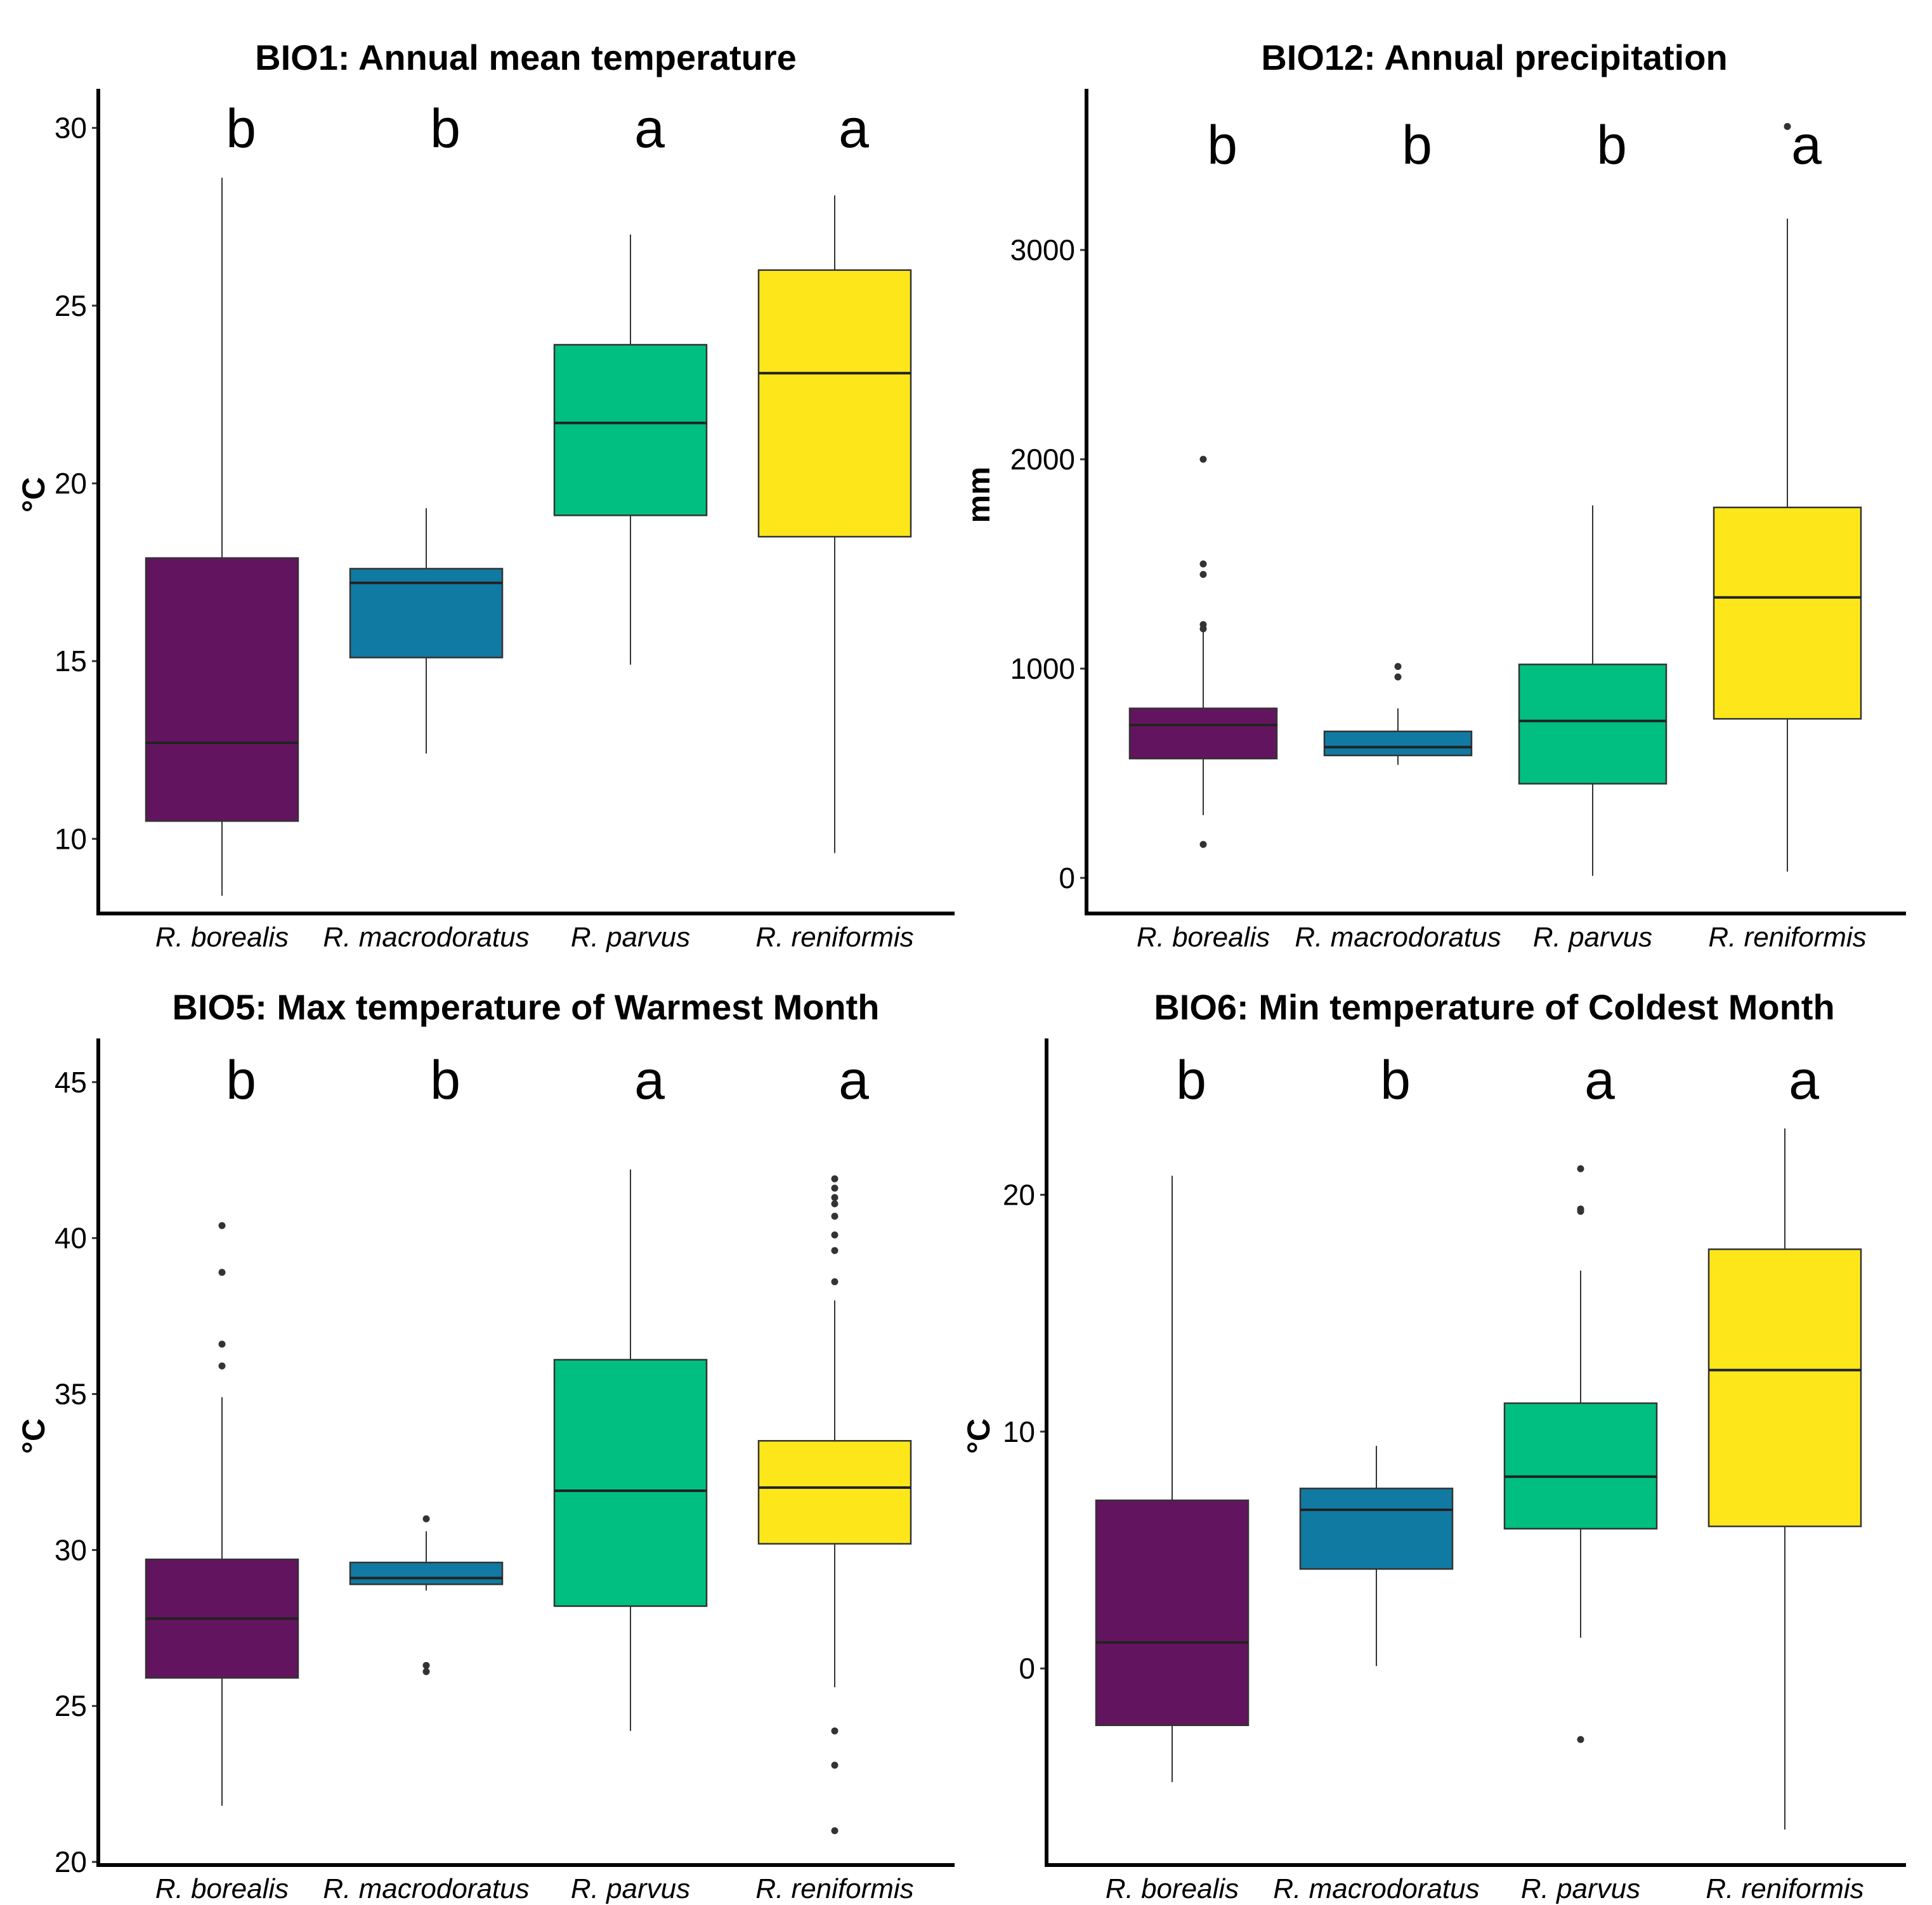 This screenshot has height=1905, width=1932. Describe the element at coordinates (526, 57) in the screenshot. I see `panel-title: BIO1: Annual mean temperature` at that location.